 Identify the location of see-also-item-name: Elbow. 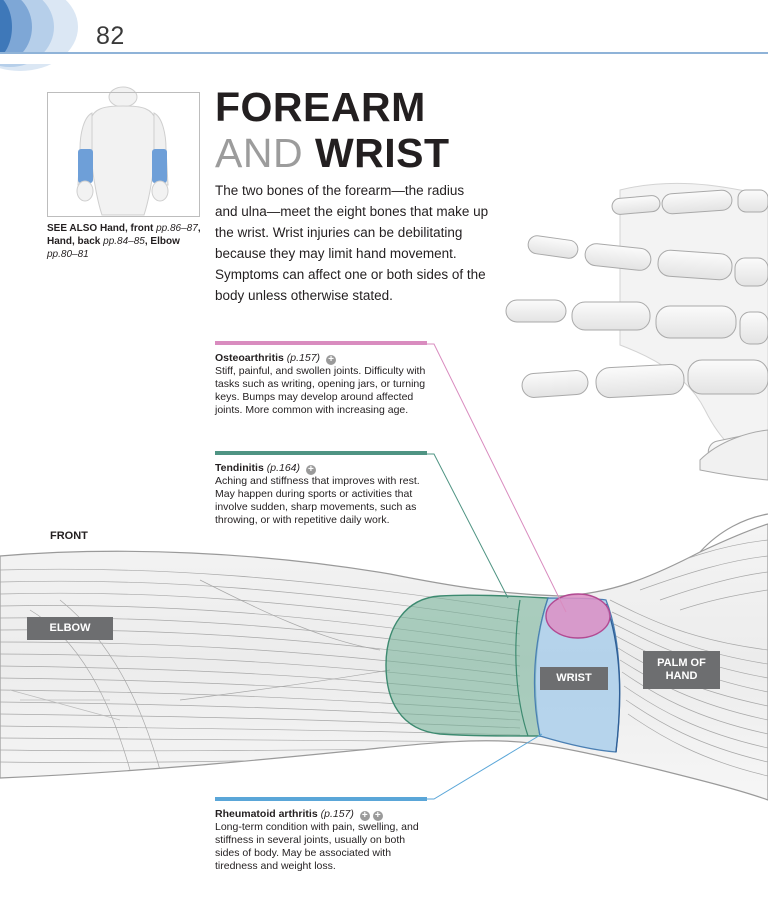
(165, 241).